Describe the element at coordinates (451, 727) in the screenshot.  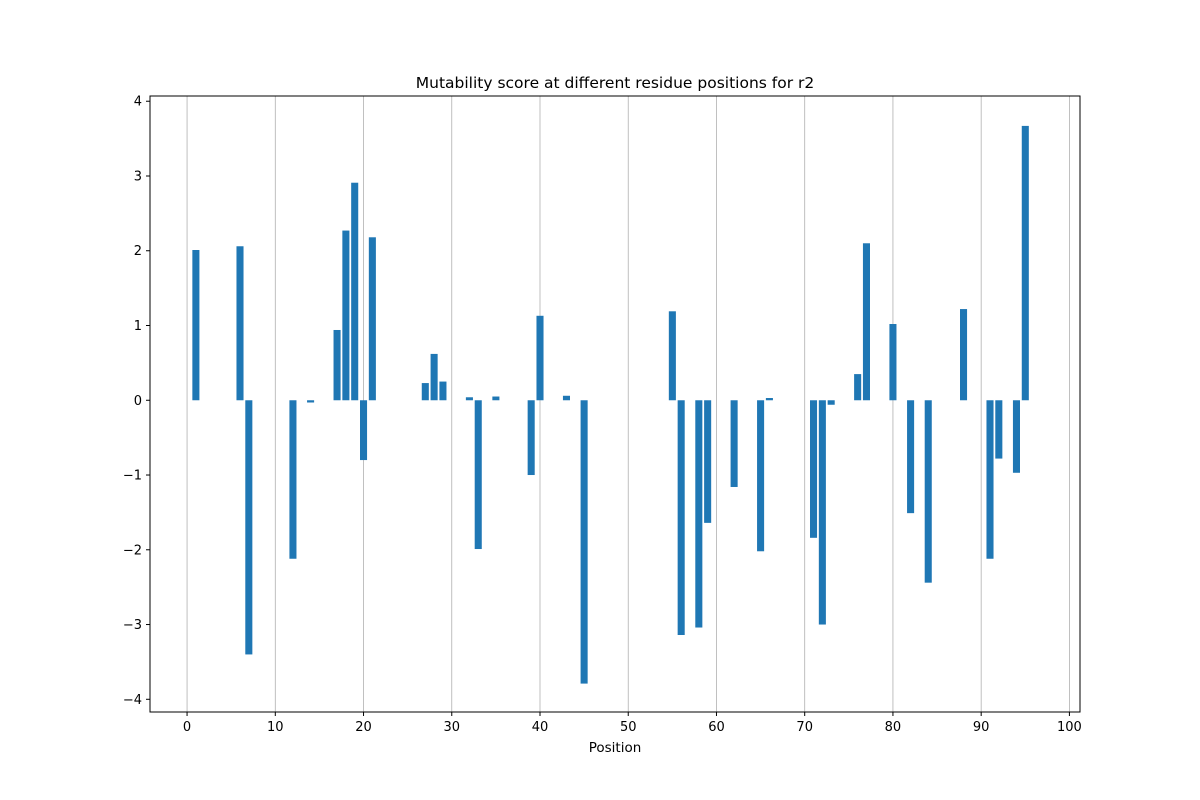
I see `x-tick-label-3: 30` at that location.